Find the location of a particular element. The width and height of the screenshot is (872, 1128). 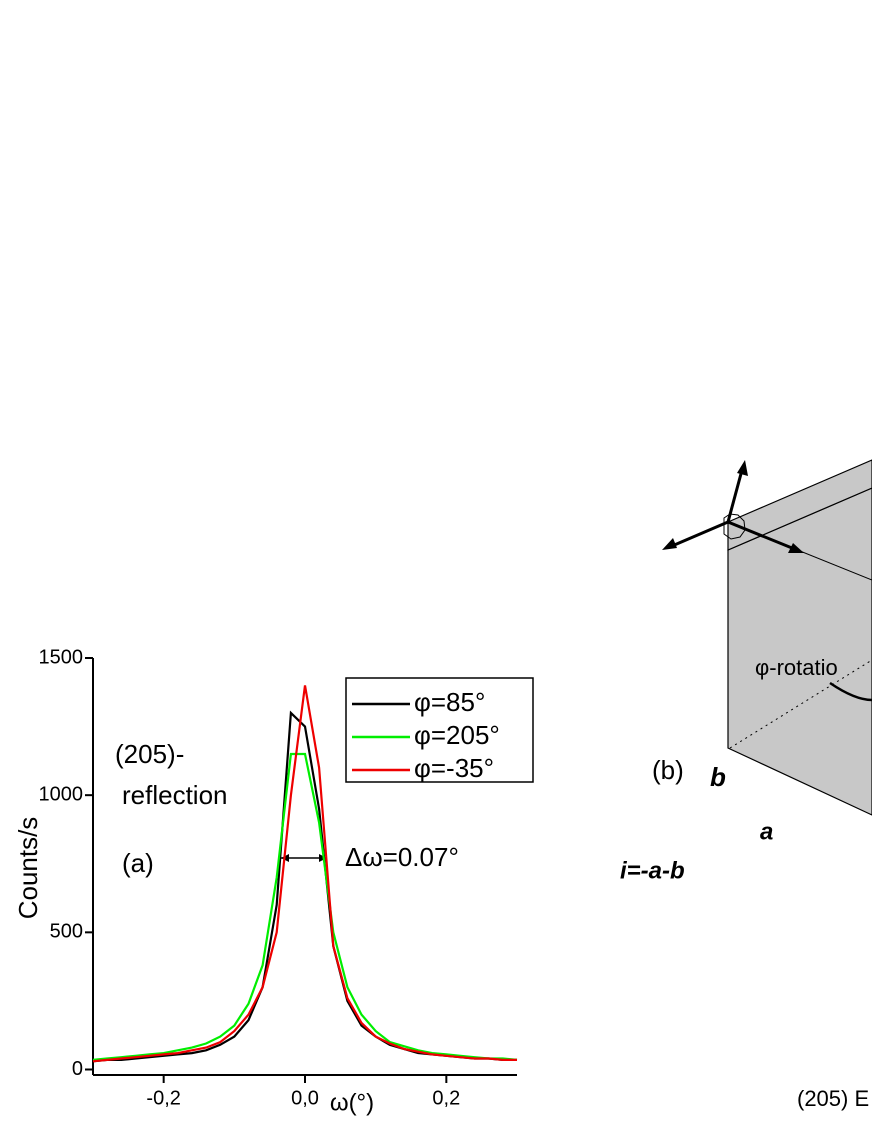

legend-label: φ=-35° is located at coordinates (454, 768).